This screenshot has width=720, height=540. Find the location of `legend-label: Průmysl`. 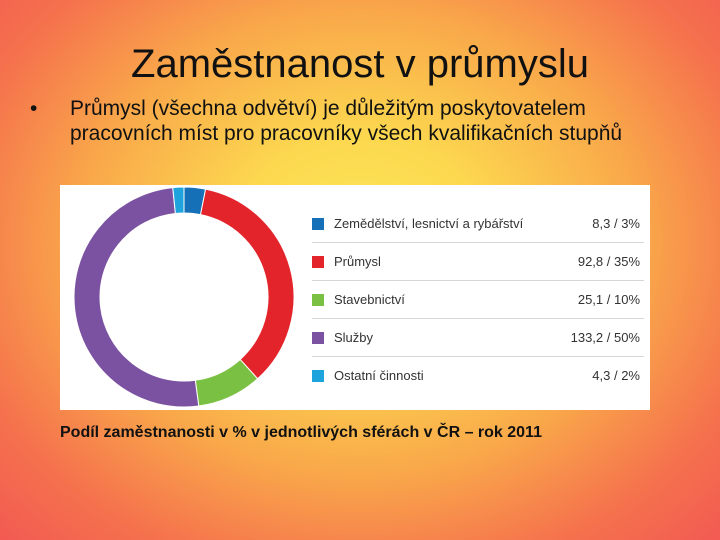

legend-label: Průmysl is located at coordinates (357, 261).